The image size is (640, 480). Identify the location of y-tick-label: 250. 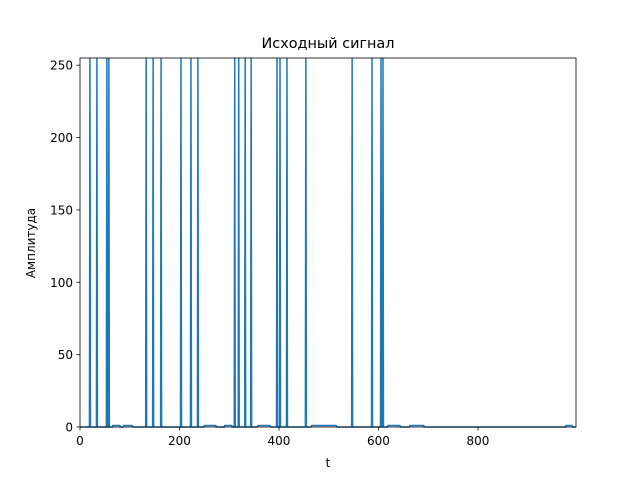
(61, 66).